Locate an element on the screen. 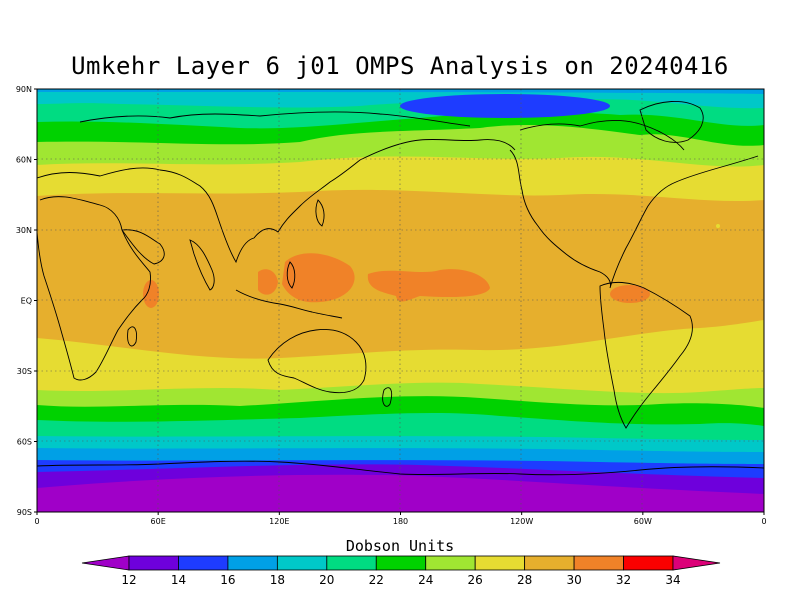 The width and height of the screenshot is (800, 600). coast-arabia is located at coordinates (143, 247).